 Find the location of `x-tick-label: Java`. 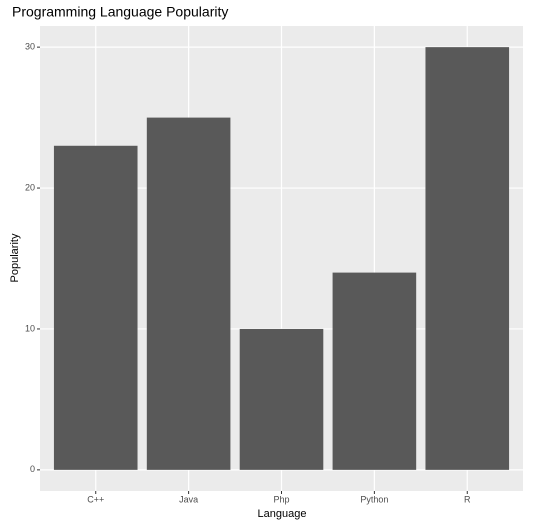

x-tick-label: Java is located at coordinates (188, 499).